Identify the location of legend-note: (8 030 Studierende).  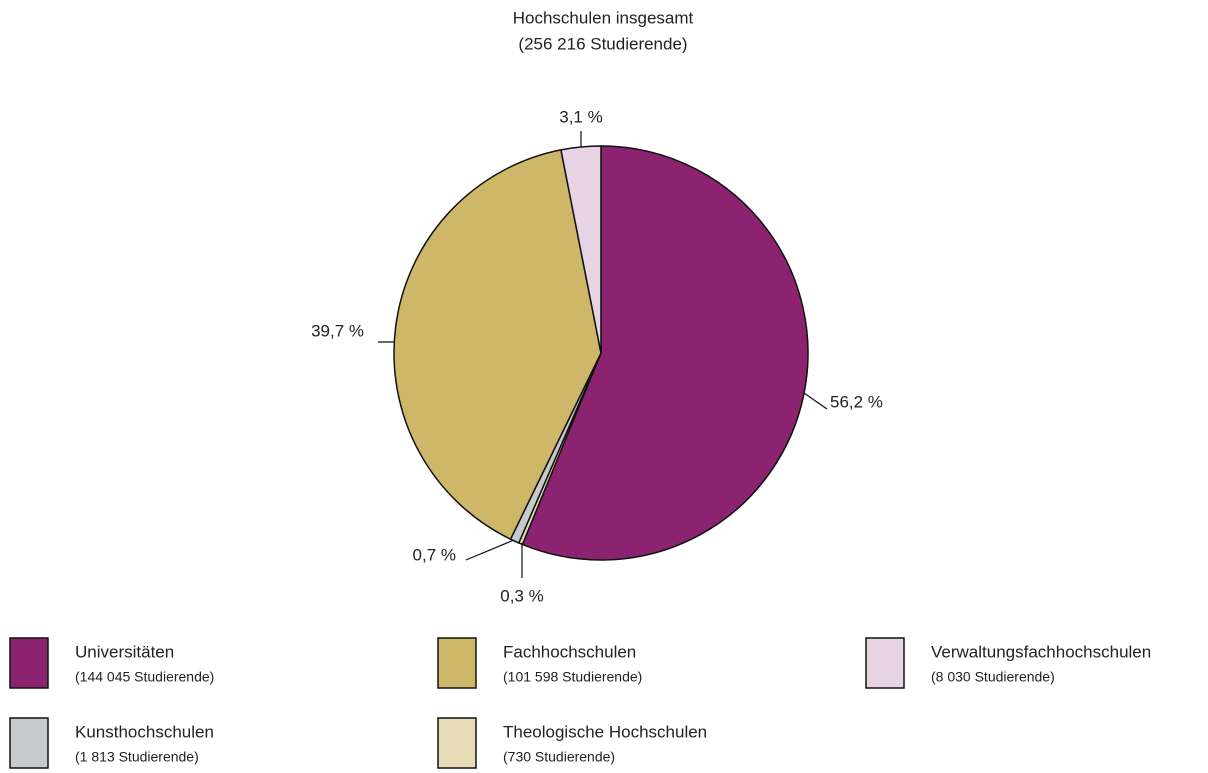
(993, 677).